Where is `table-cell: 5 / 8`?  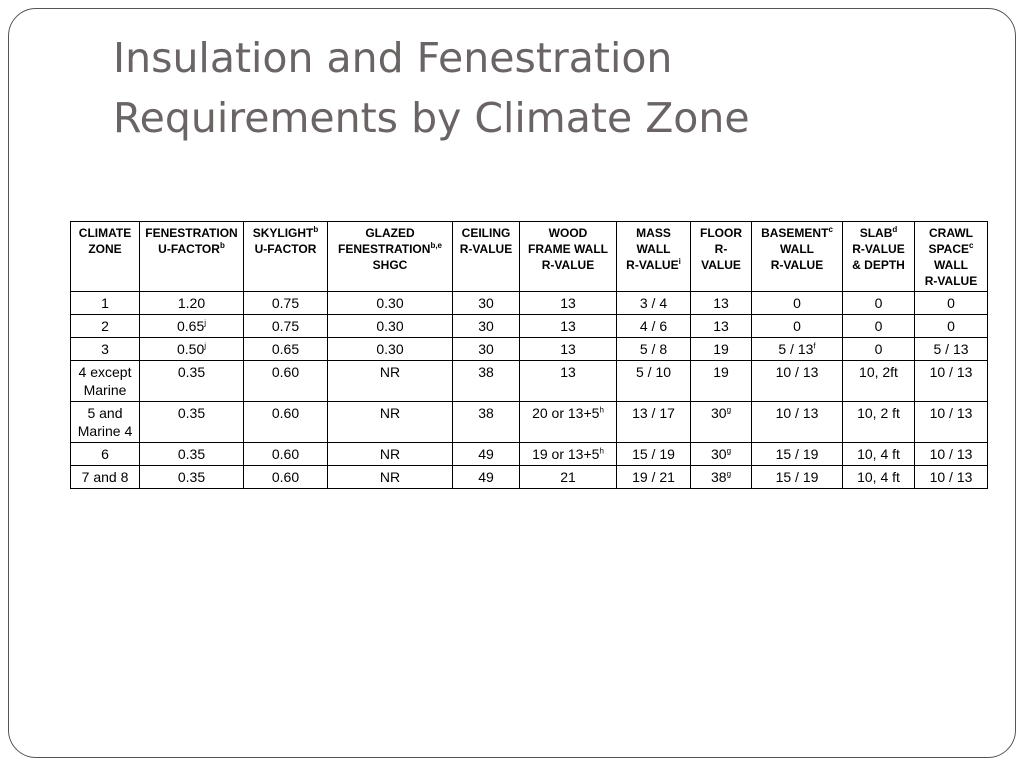
table-cell: 5 / 8 is located at coordinates (653, 349).